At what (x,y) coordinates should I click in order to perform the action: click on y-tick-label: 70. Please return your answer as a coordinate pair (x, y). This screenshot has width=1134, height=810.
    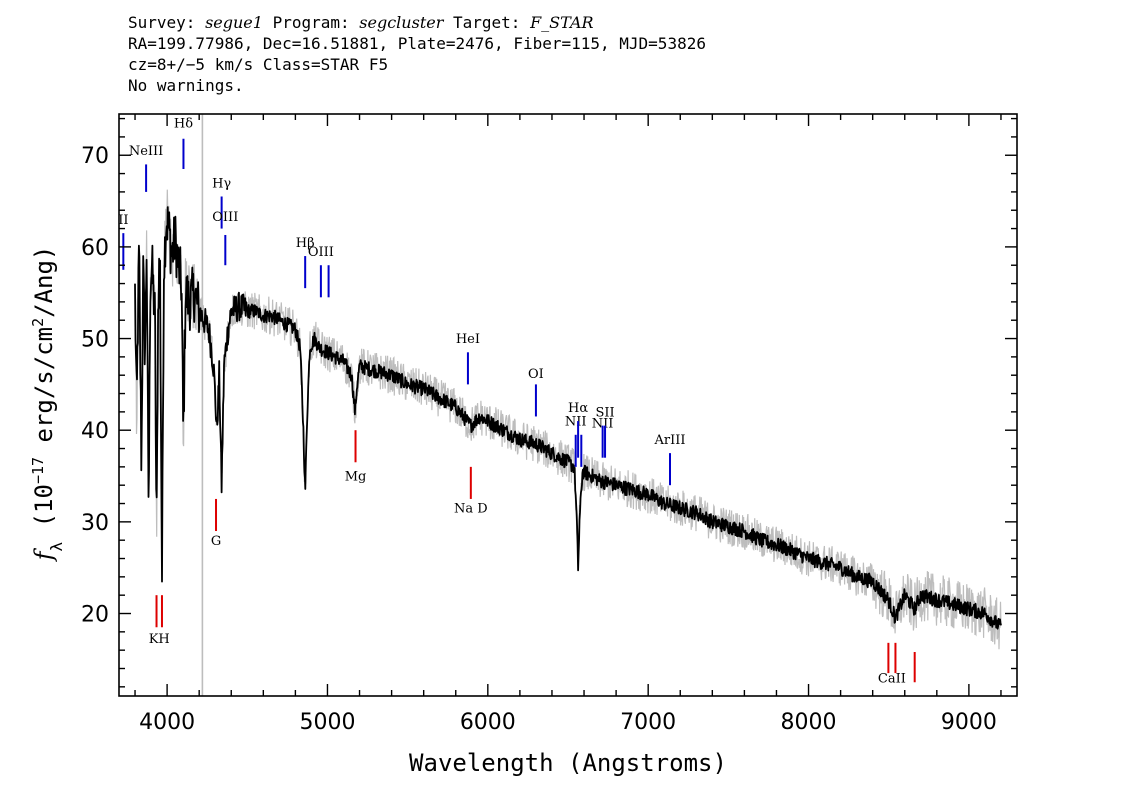
    Looking at the image, I should click on (95, 156).